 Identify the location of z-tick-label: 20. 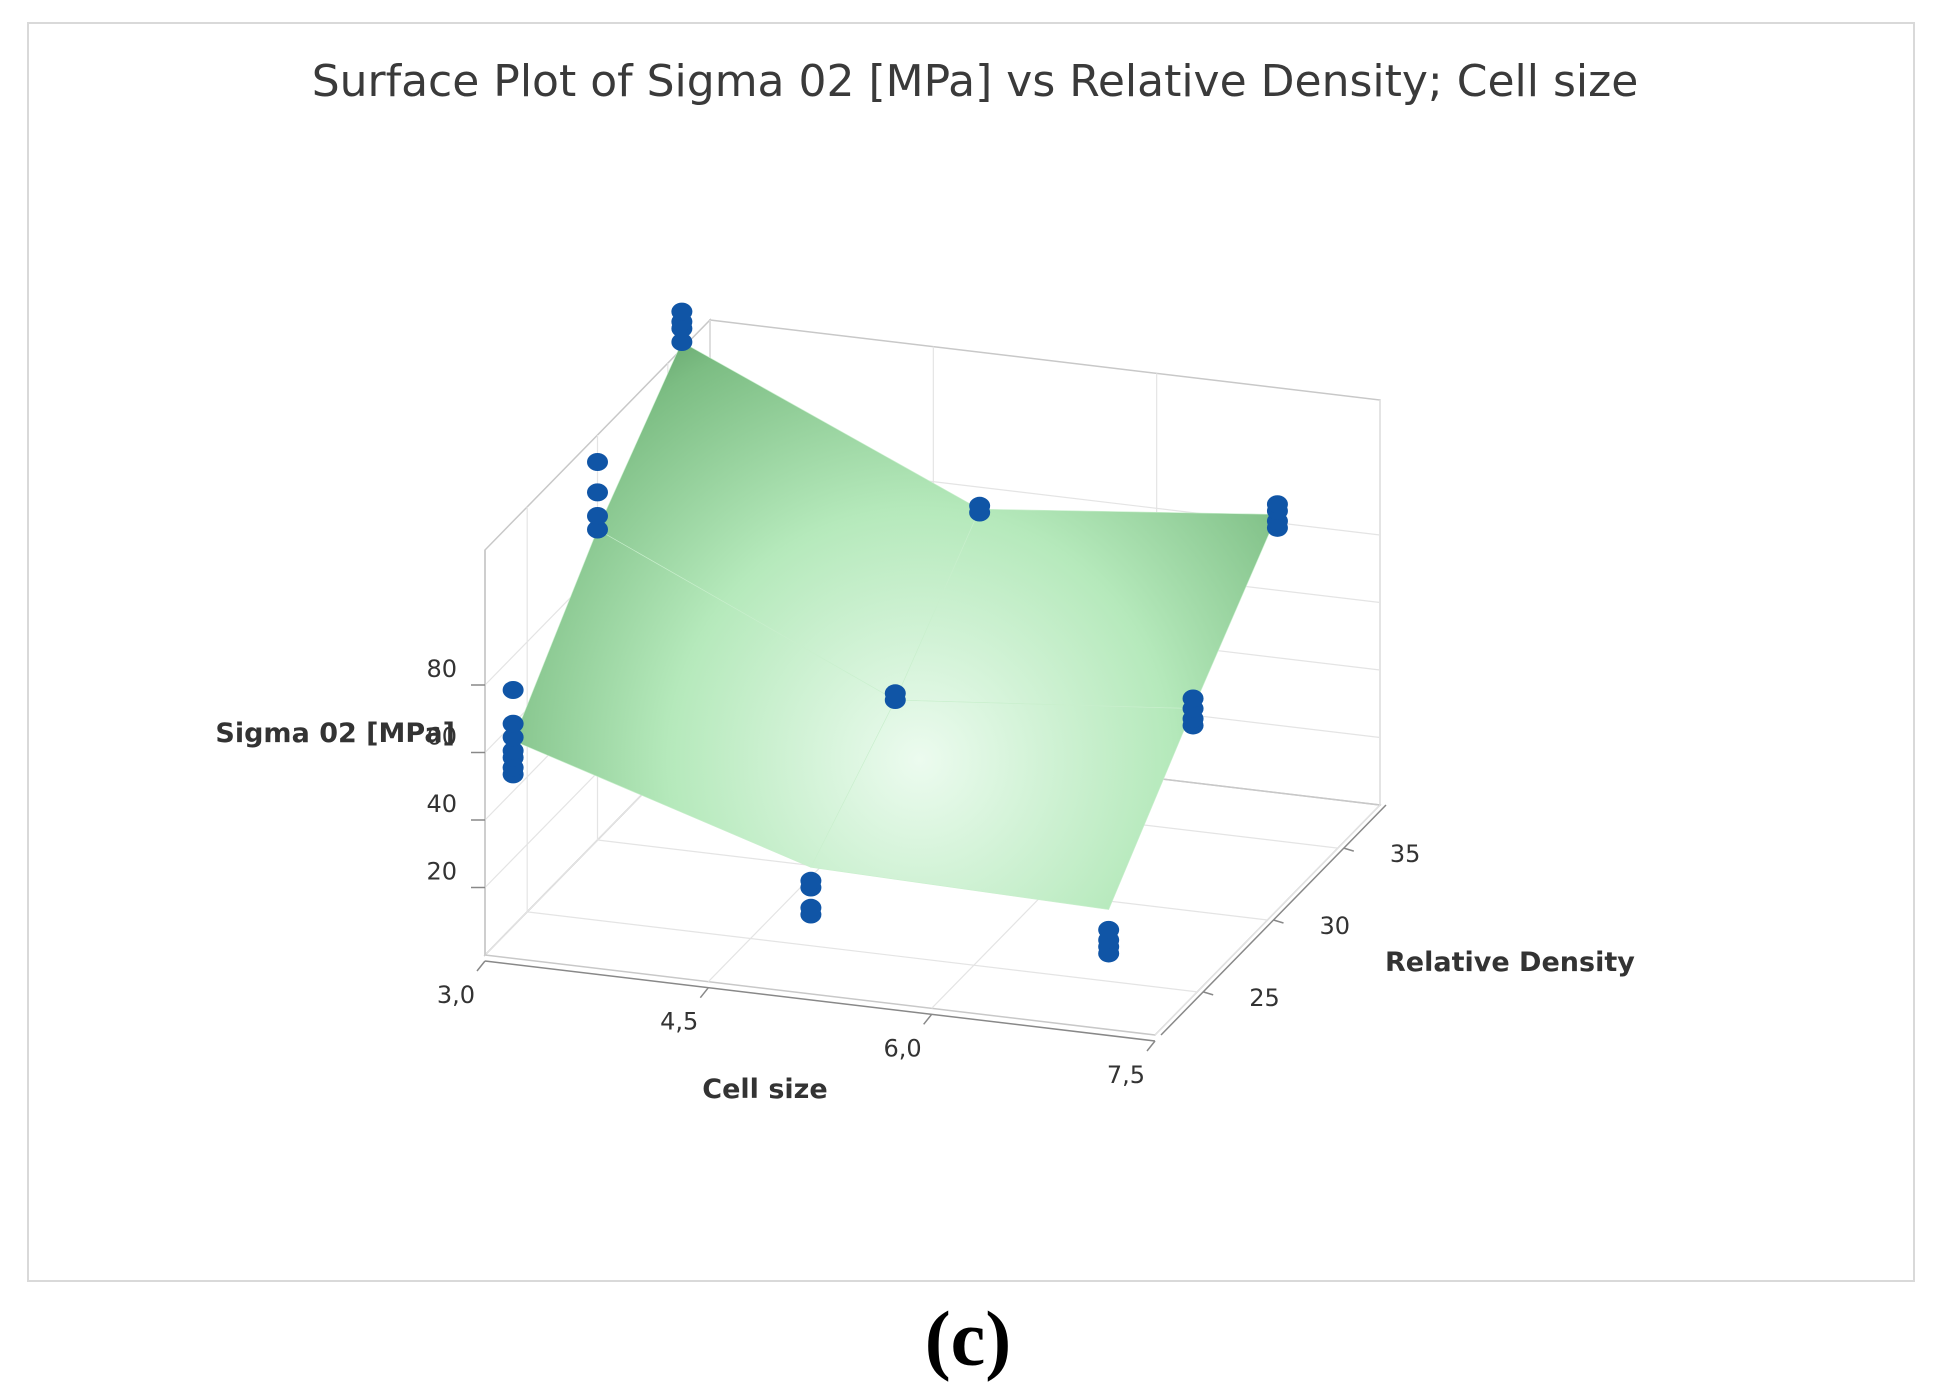
(441, 872).